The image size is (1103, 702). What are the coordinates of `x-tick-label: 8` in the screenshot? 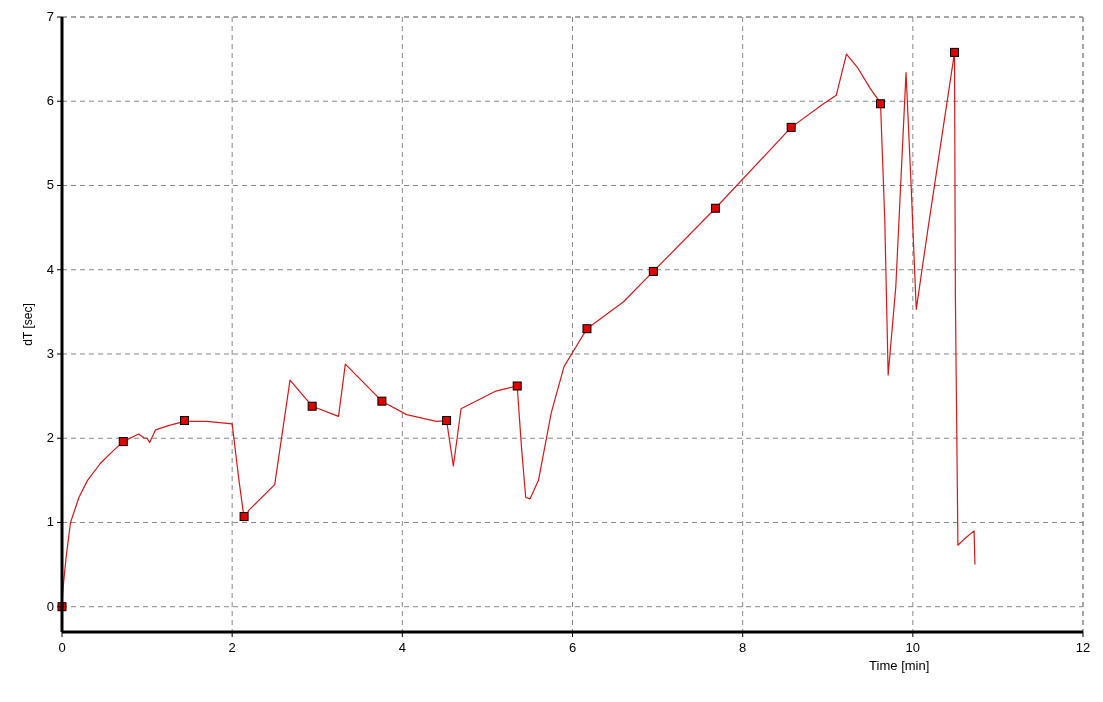 It's located at (743, 647).